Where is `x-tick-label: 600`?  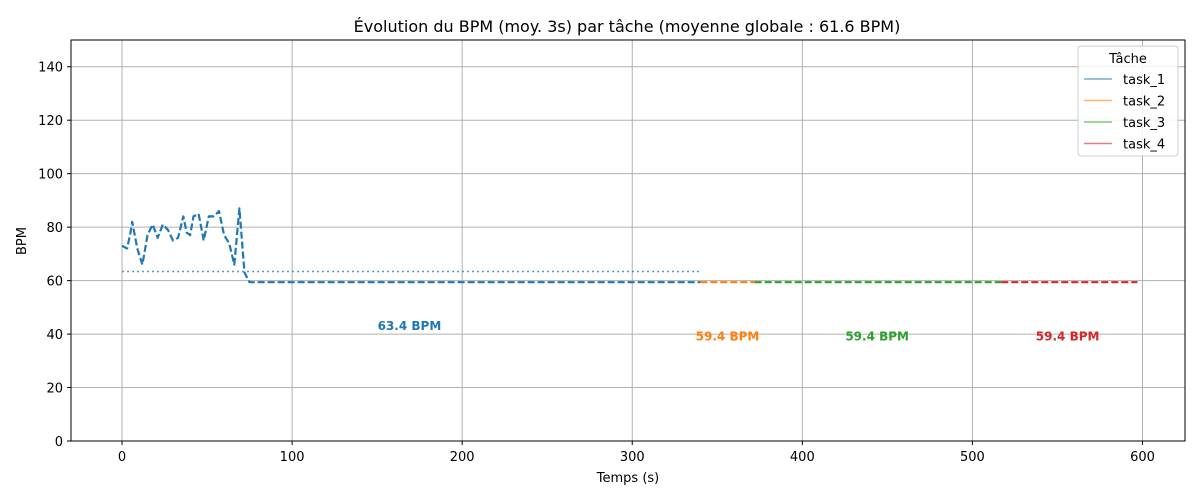
x-tick-label: 600 is located at coordinates (1142, 457).